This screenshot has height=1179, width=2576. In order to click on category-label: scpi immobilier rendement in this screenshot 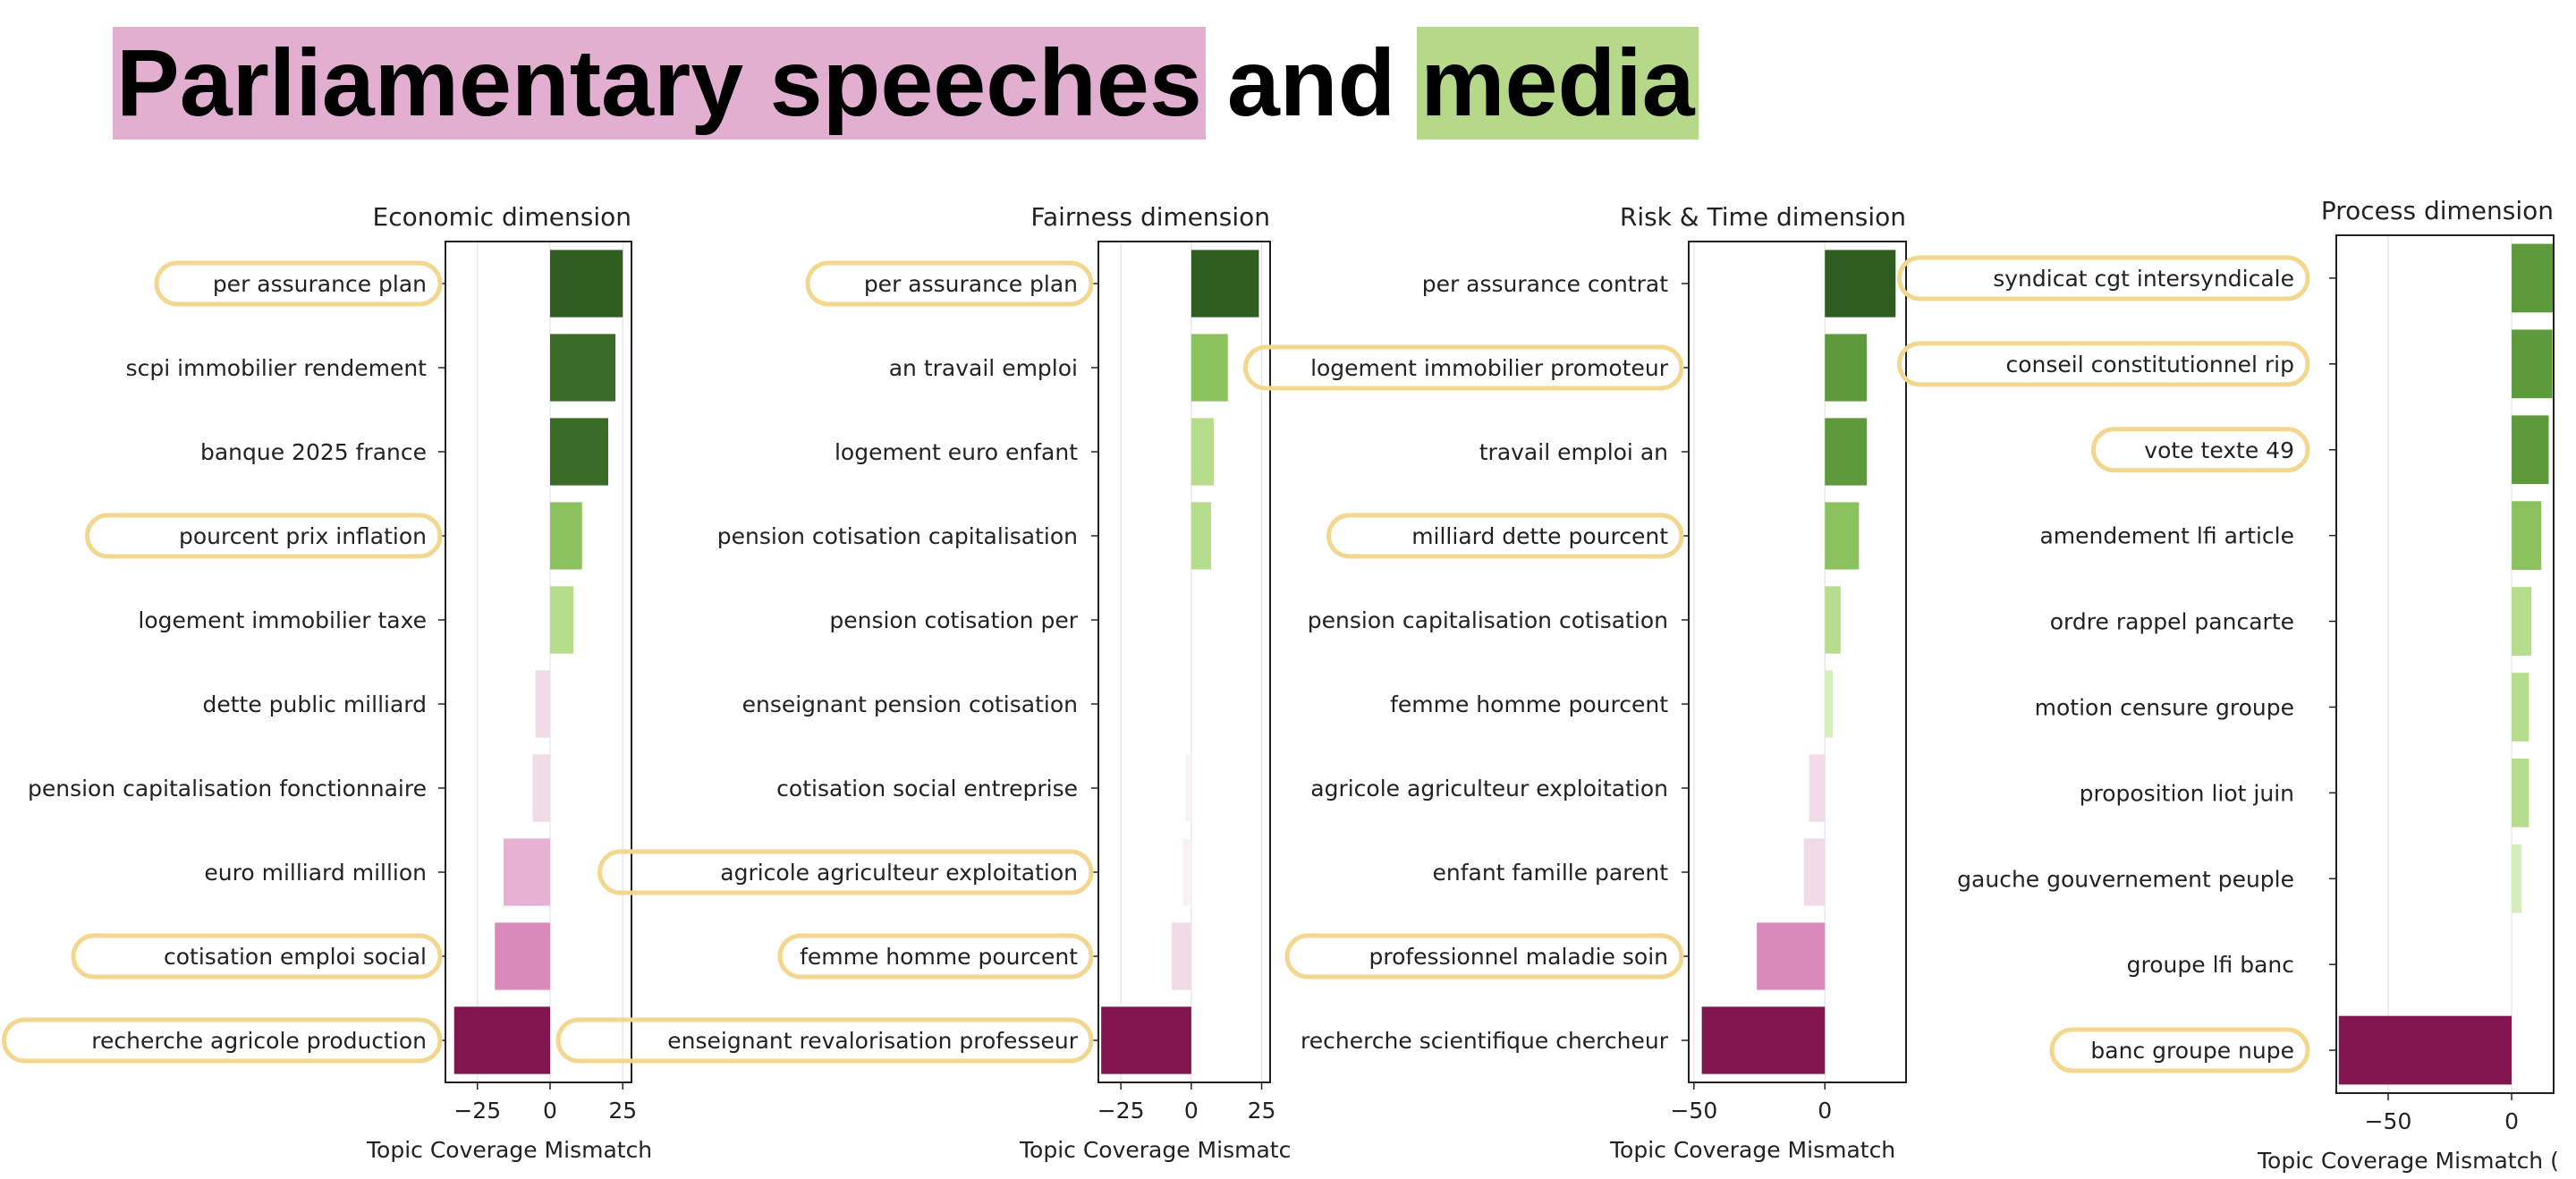, I will do `click(277, 368)`.